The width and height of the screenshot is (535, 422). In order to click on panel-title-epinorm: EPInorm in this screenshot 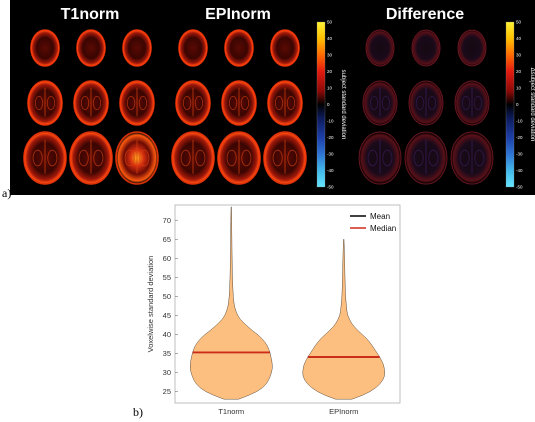, I will do `click(238, 14)`.